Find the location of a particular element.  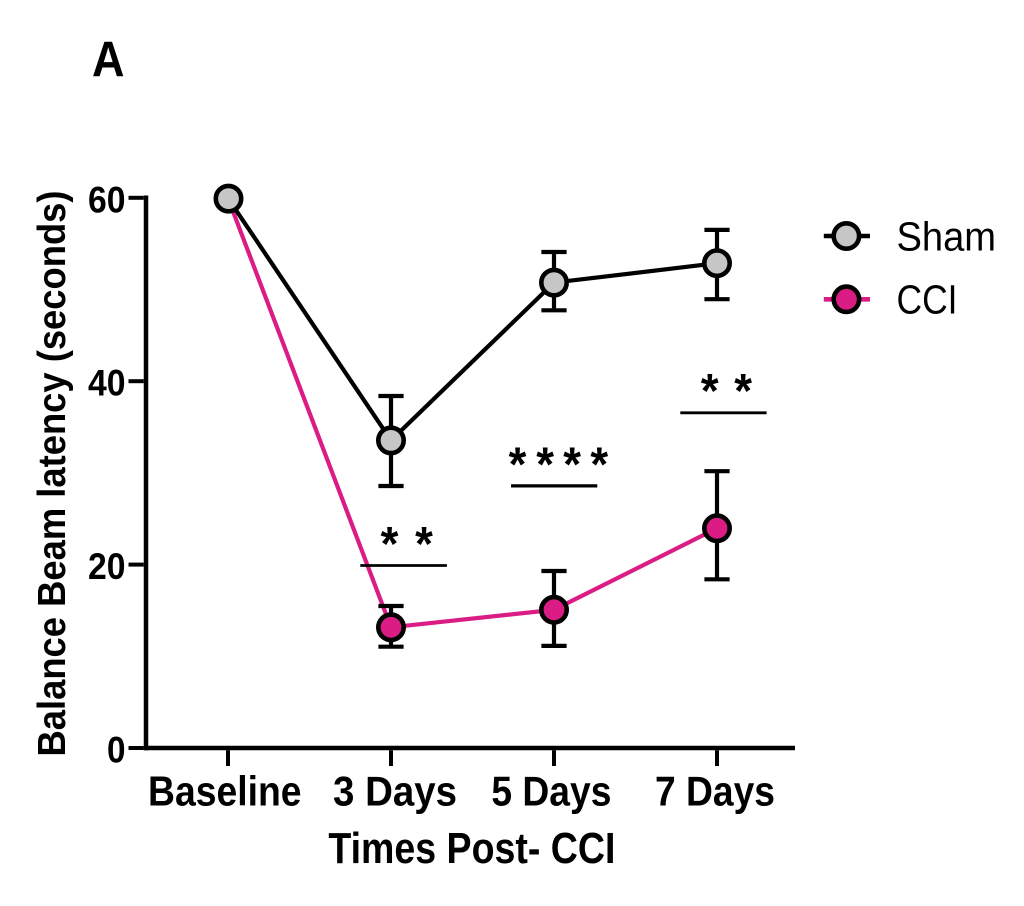

svg-text: 60 is located at coordinates (107, 199).